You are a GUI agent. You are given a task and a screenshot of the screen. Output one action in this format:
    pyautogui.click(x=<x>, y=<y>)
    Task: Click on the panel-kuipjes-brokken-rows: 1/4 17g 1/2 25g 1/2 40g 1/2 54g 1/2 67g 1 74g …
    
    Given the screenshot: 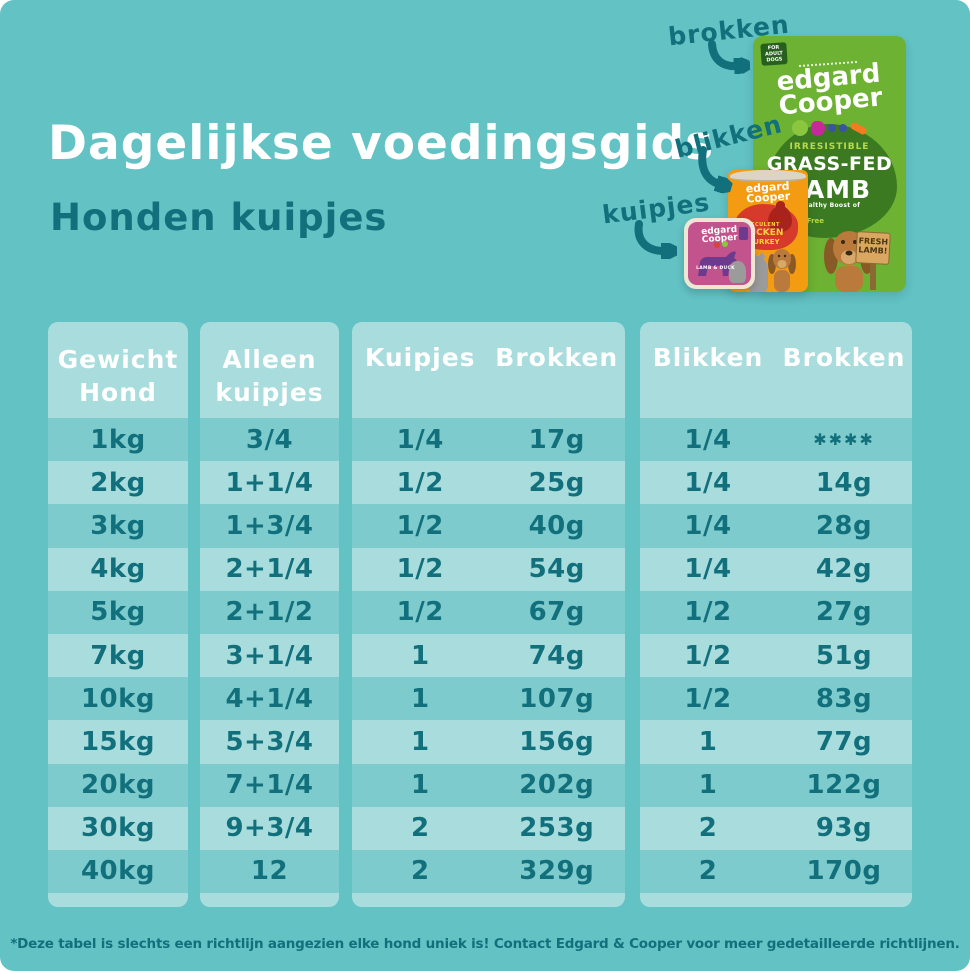 What is the action you would take?
    pyautogui.click(x=488, y=656)
    